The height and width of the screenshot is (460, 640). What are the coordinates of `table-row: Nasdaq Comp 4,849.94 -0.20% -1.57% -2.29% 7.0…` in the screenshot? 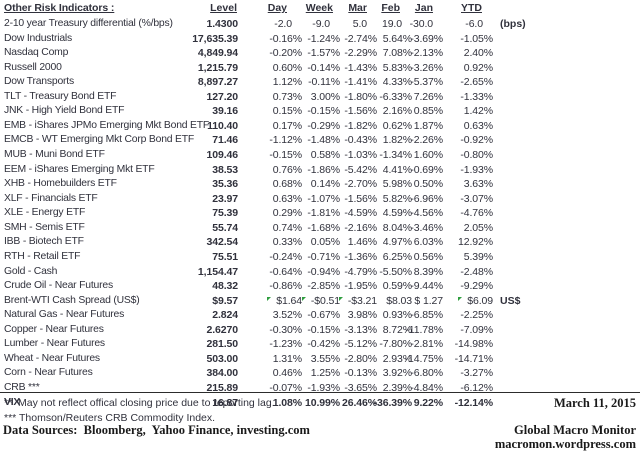 It's located at (320, 53).